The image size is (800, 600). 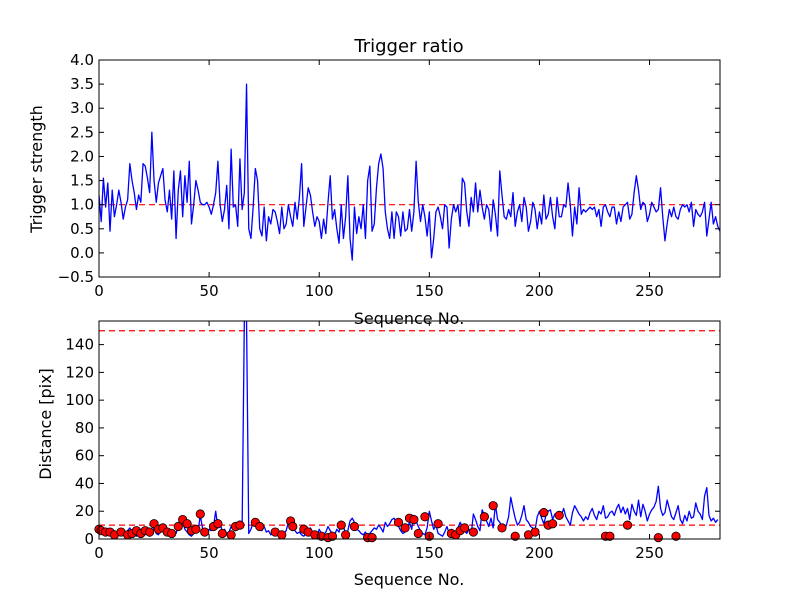 What do you see at coordinates (82, 84) in the screenshot?
I see `y-tick-label: 3.5` at bounding box center [82, 84].